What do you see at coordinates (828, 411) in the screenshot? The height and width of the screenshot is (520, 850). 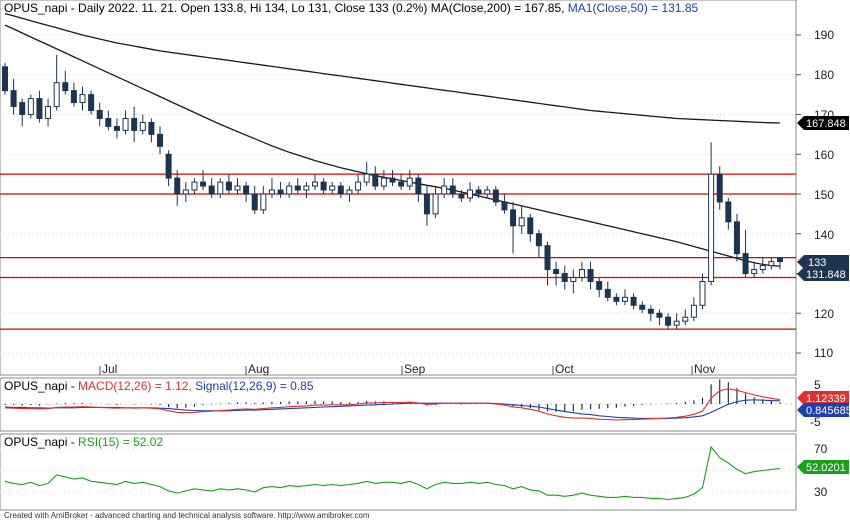 I see `svg-text: 0.845685` at bounding box center [828, 411].